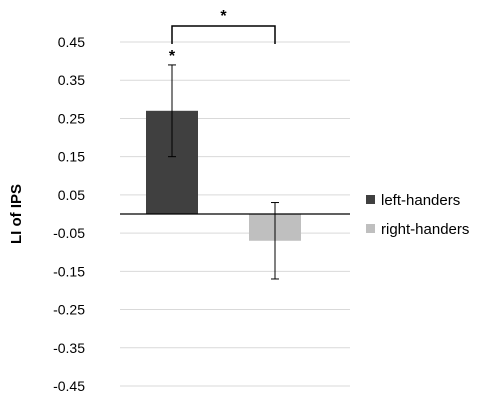 The width and height of the screenshot is (481, 395). I want to click on significance-annotations: **, so click(222, 36).